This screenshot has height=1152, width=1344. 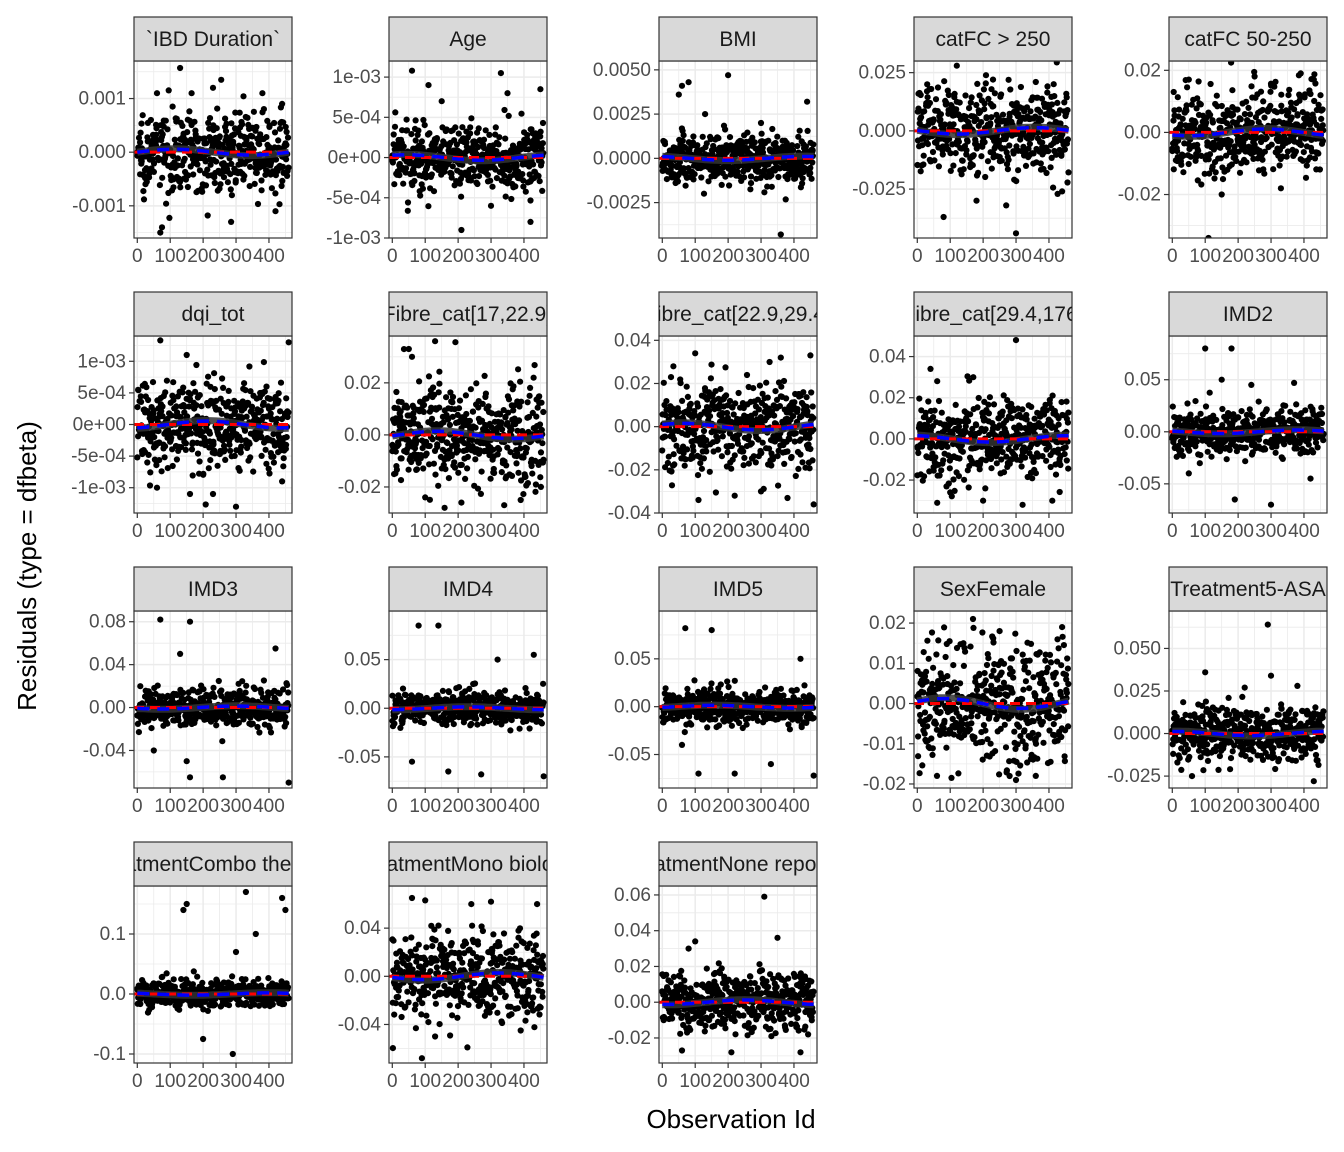 What do you see at coordinates (993, 439) in the screenshot?
I see `fitted-trend-line` at bounding box center [993, 439].